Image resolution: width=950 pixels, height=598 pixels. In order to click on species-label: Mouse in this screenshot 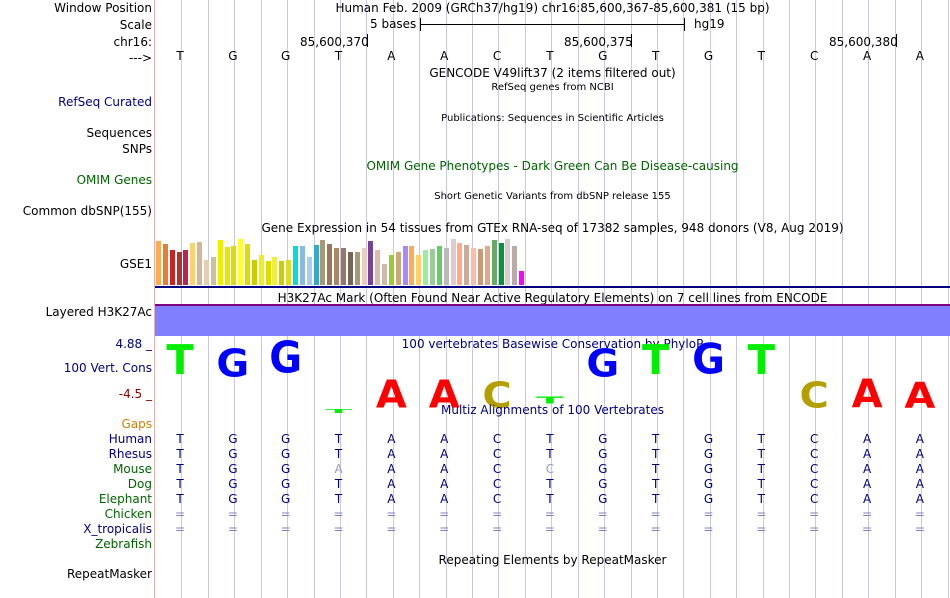, I will do `click(132, 469)`.